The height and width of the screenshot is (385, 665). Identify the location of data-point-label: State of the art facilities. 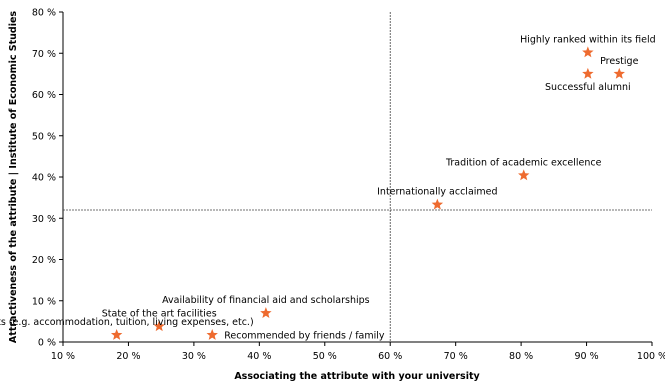
(159, 313).